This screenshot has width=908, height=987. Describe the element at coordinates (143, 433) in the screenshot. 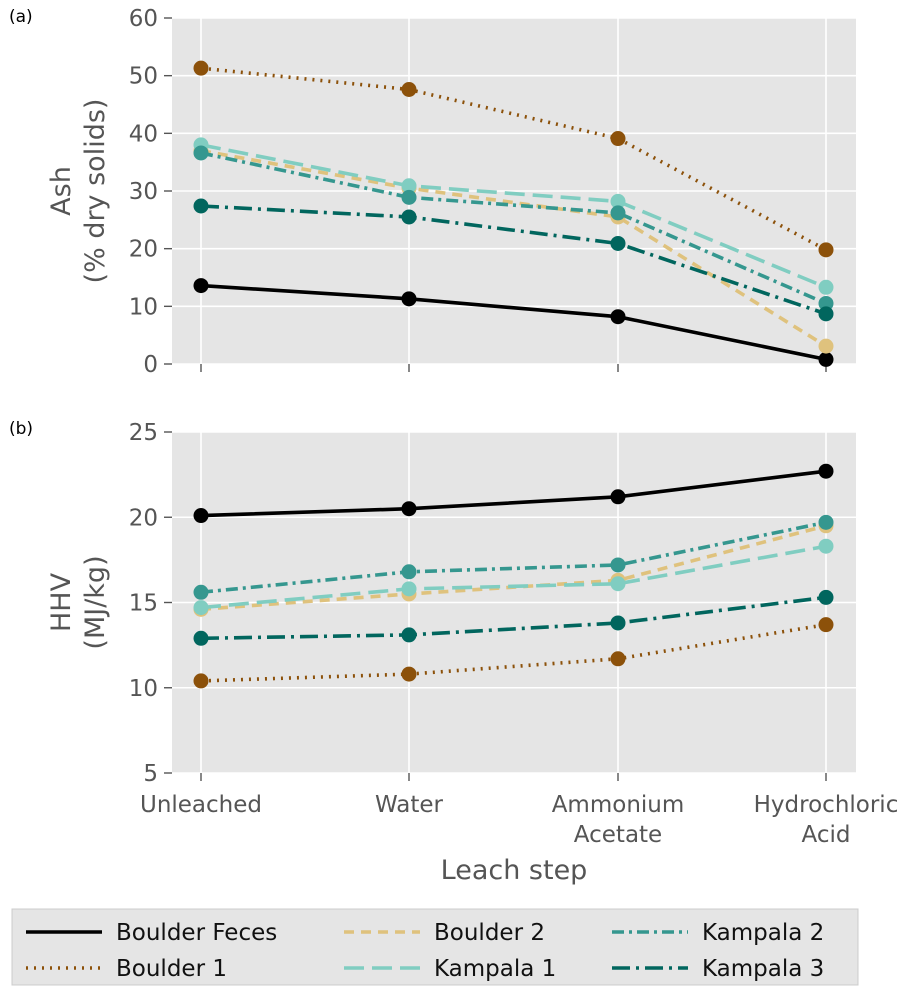

I see `ytick-label: 25` at that location.